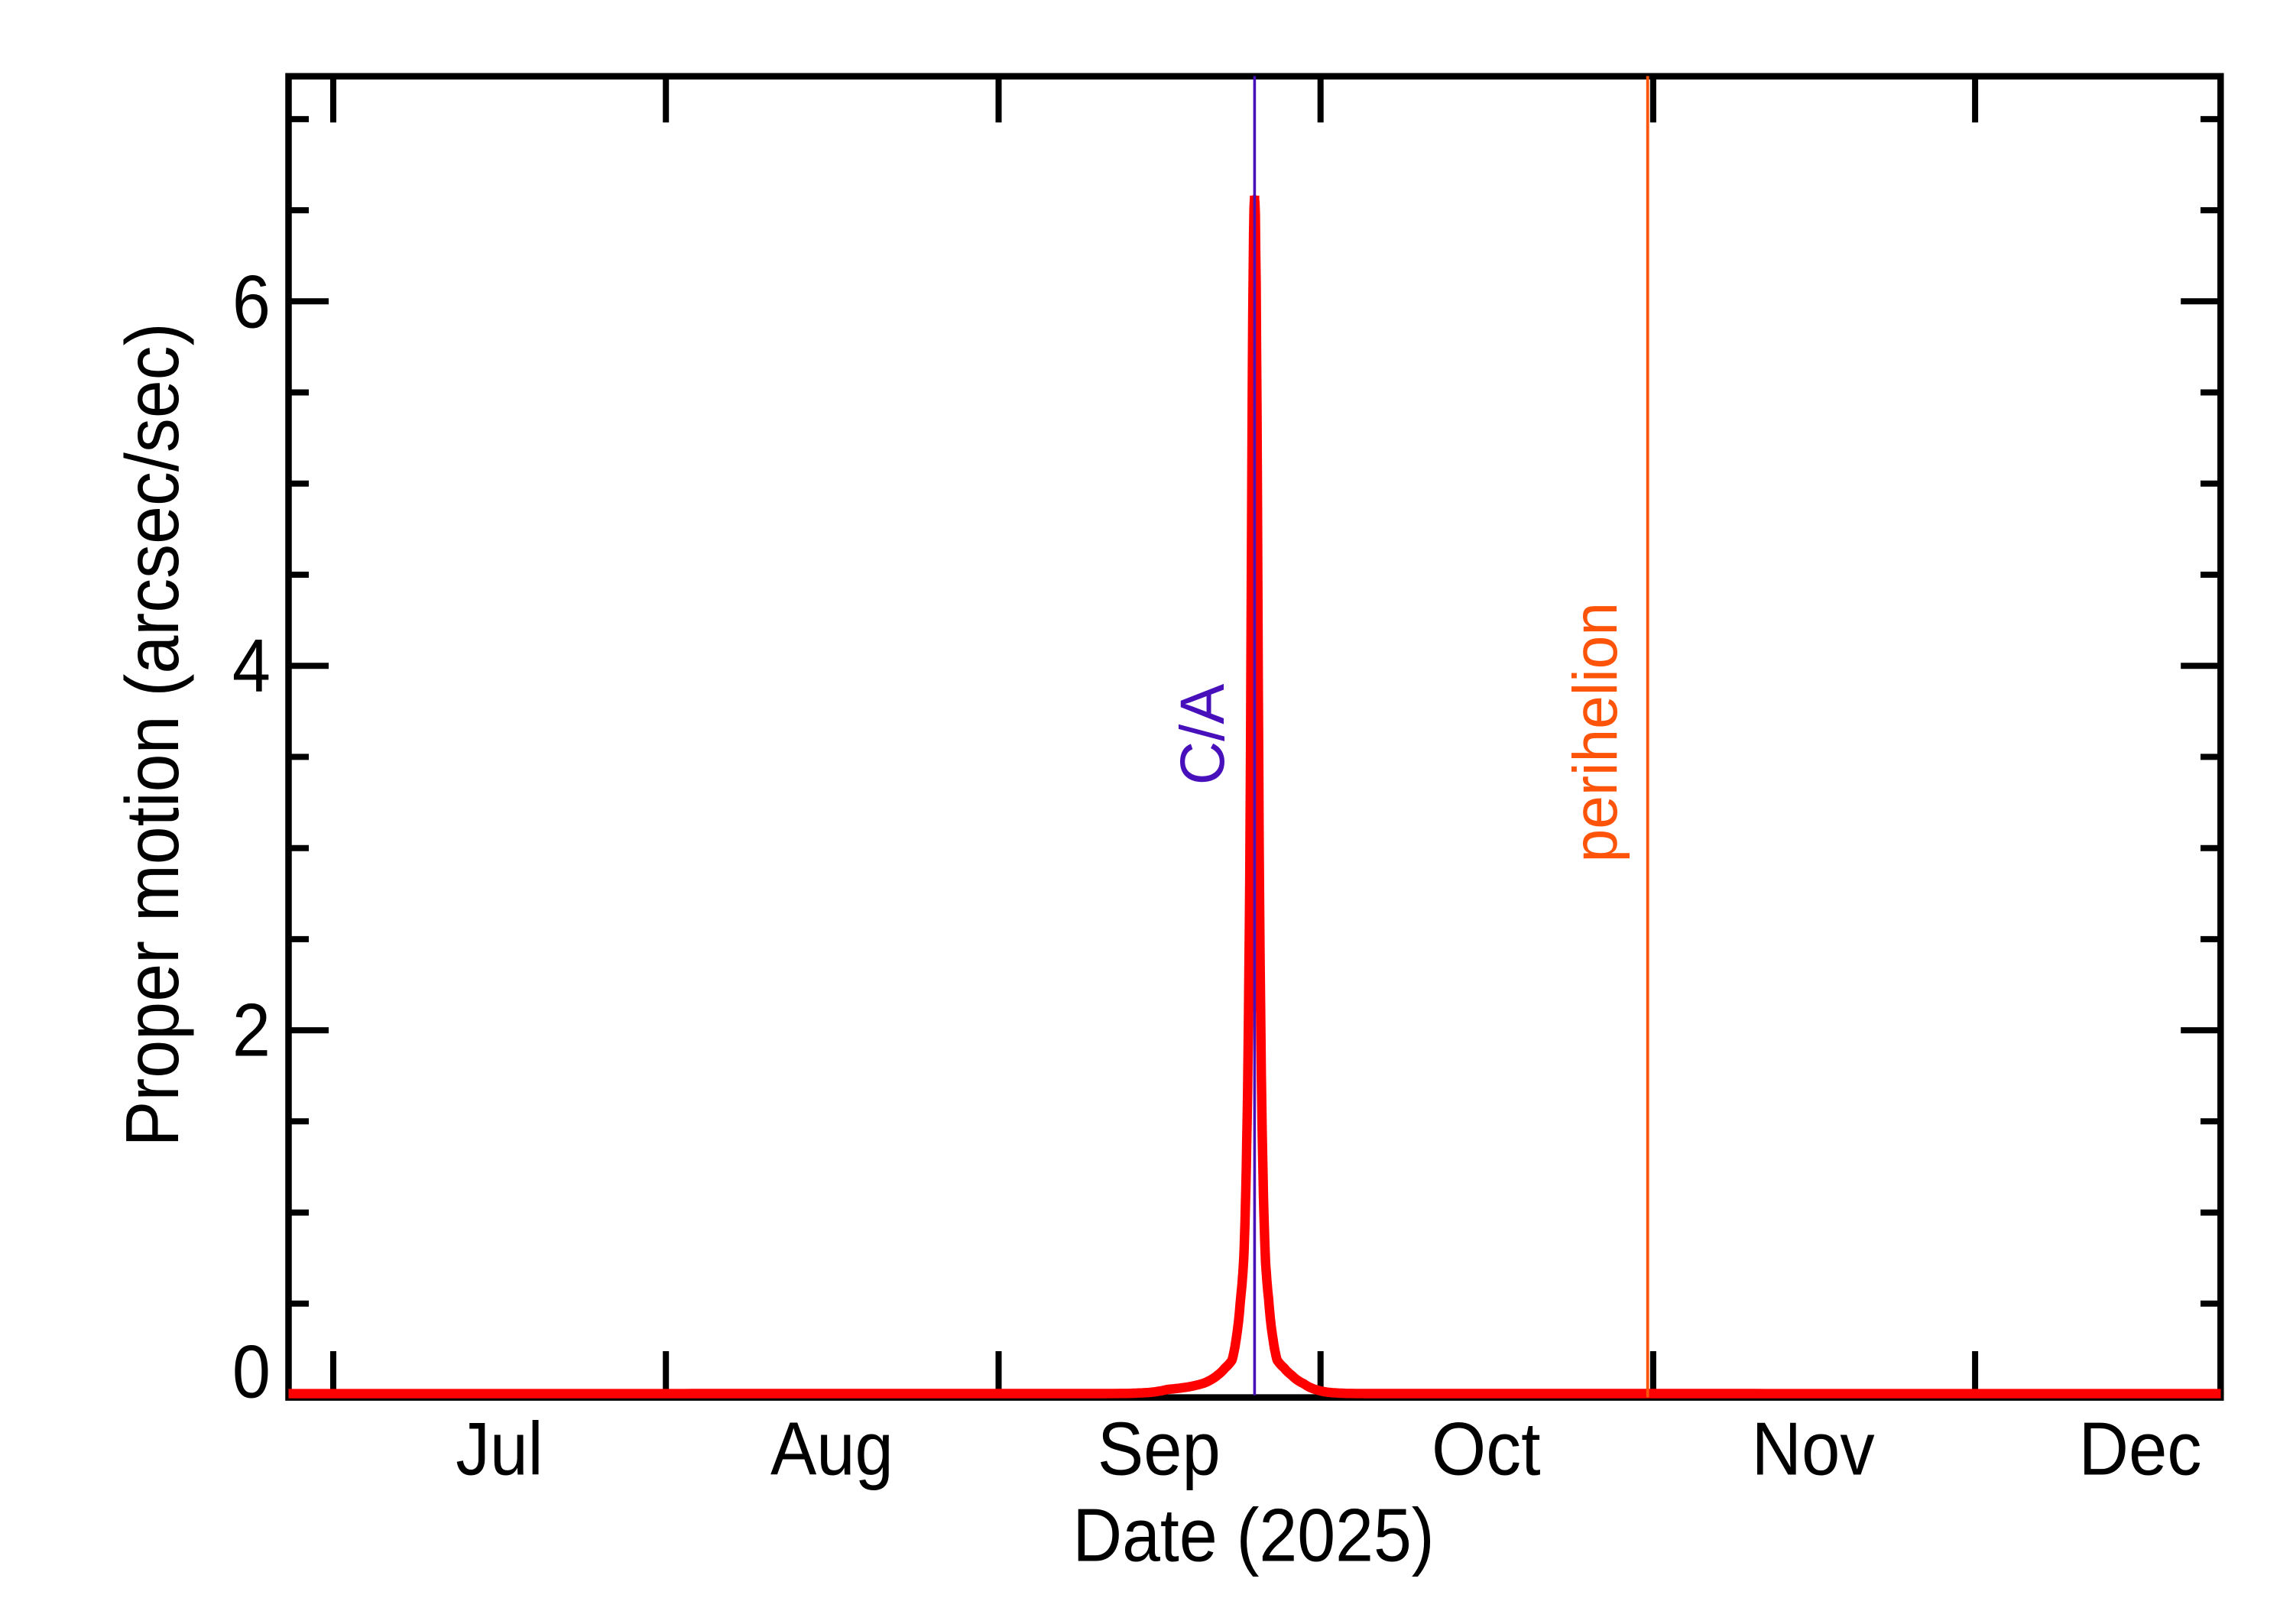  Describe the element at coordinates (1253, 1535) in the screenshot. I see `svg-text: Date (2025)` at that location.